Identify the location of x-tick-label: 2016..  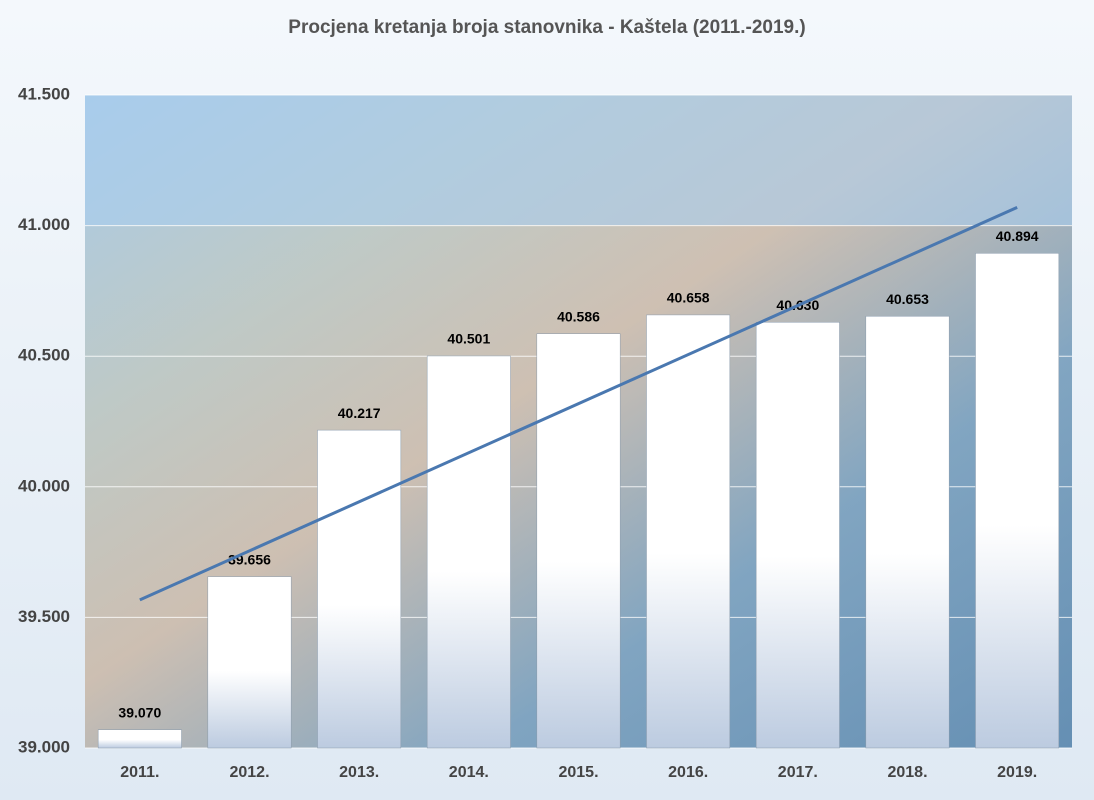
(688, 772).